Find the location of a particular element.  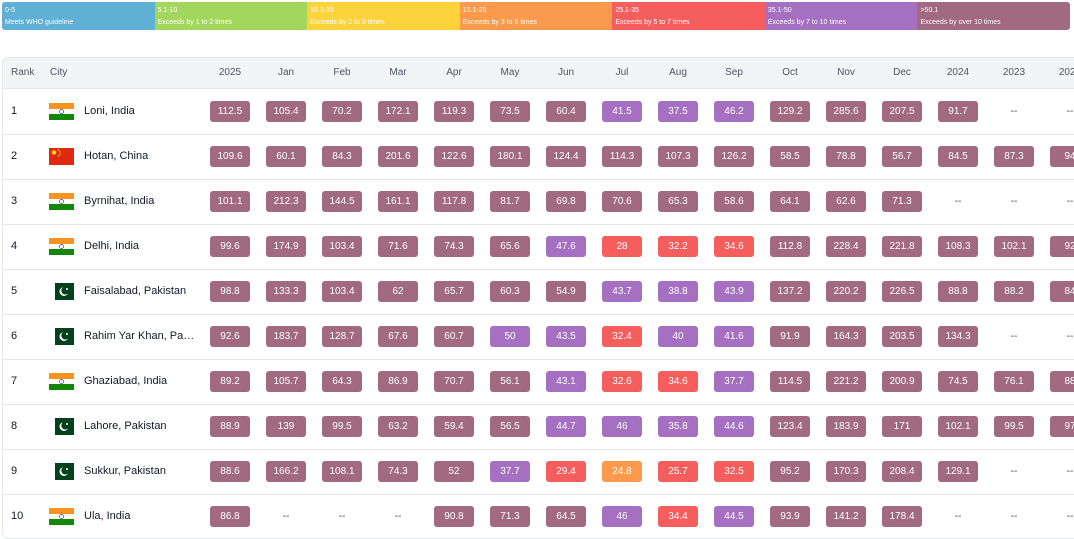

aqi-value: 58.6 is located at coordinates (734, 201).